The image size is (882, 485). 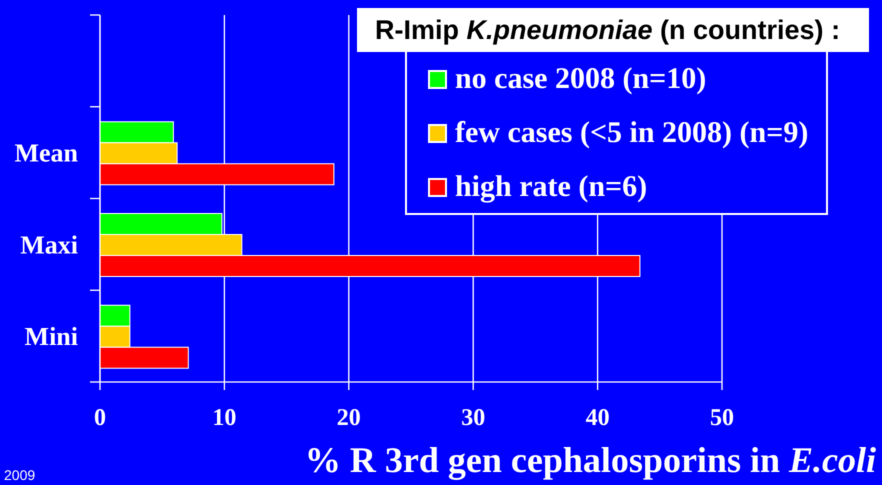 I want to click on legend-title: R-Imip K.pneumoniae (n countries) :, so click(x=607, y=30).